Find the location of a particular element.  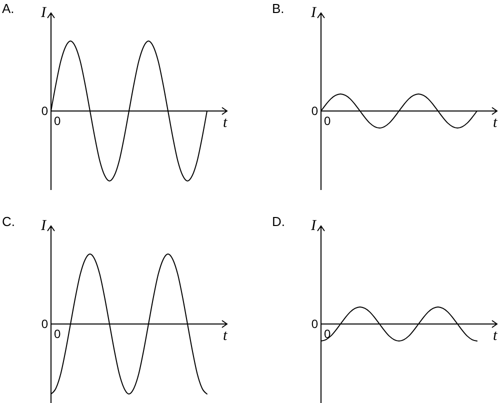

chart-title: B. is located at coordinates (278, 8).